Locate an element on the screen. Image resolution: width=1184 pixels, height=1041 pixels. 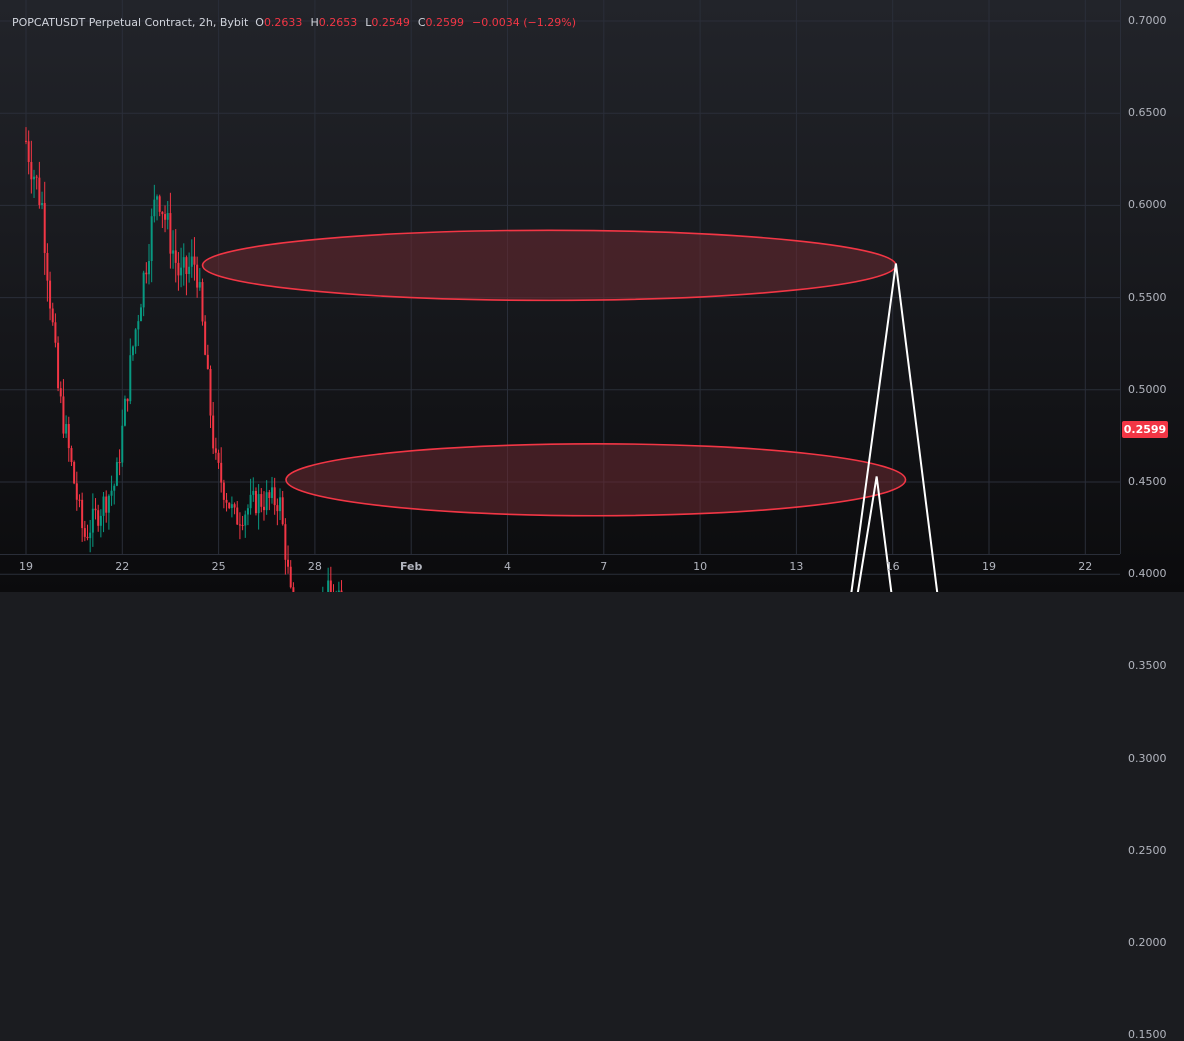
x-tick-label: 13 is located at coordinates (796, 566).